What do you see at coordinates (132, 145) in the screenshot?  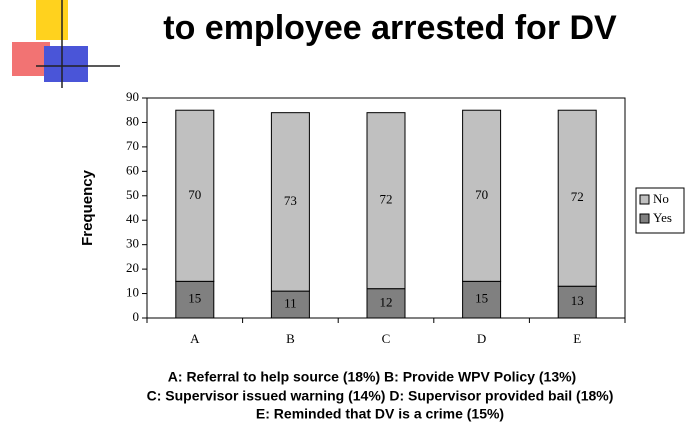 I see `y-tick-label: 70` at bounding box center [132, 145].